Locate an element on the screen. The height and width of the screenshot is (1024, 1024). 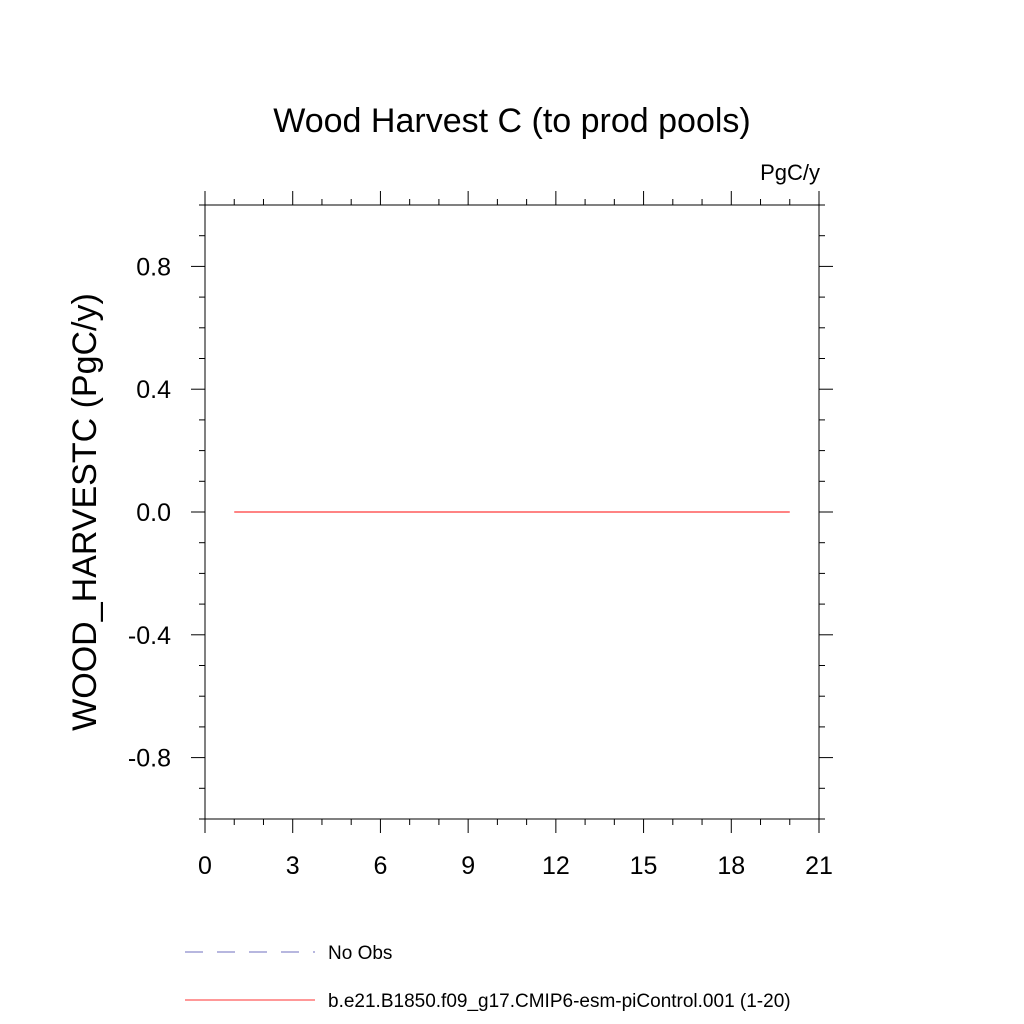
y-tick-label: 0.8 is located at coordinates (153, 267).